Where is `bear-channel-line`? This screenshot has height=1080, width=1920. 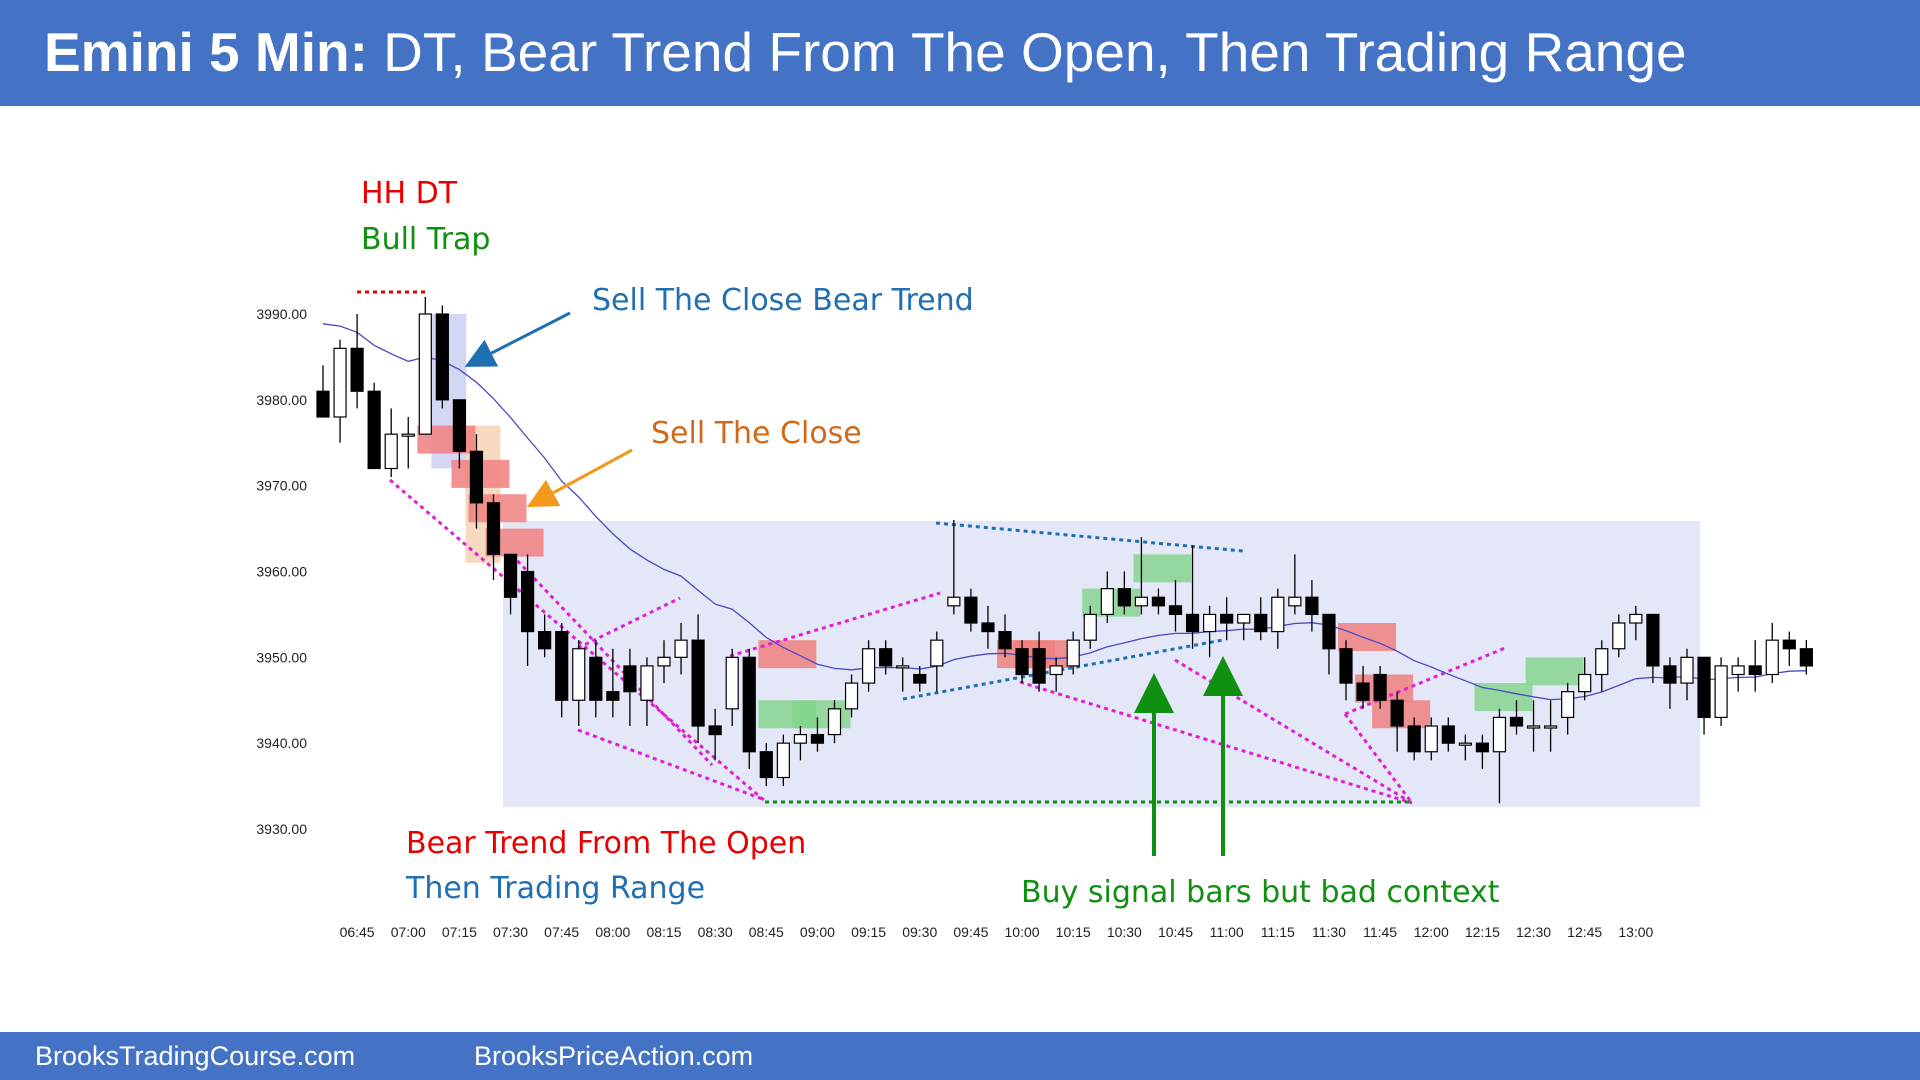 bear-channel-line is located at coordinates (577, 640).